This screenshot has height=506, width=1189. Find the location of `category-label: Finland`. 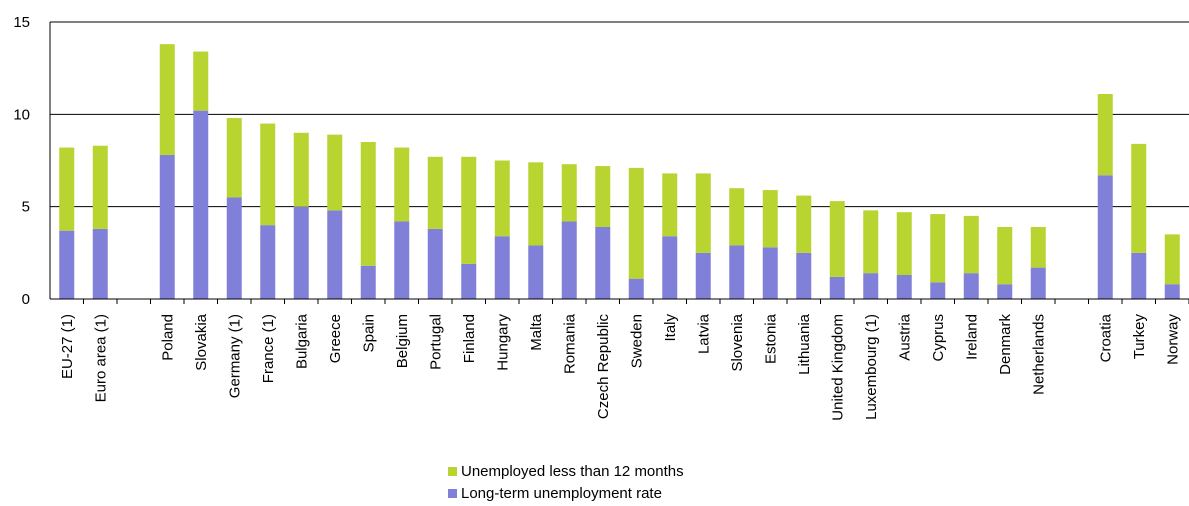

category-label: Finland is located at coordinates (469, 338).